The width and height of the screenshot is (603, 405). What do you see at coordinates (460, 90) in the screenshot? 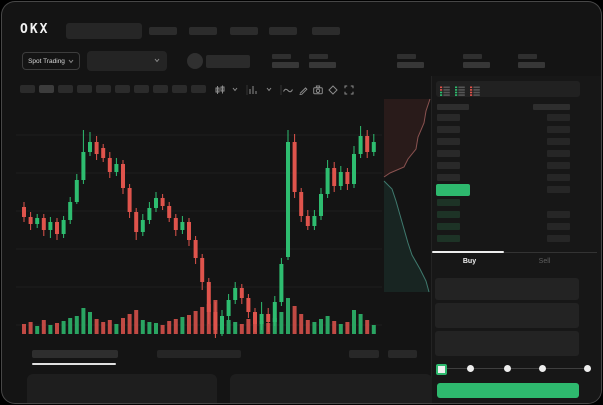
I see `book-bids-icon` at bounding box center [460, 90].